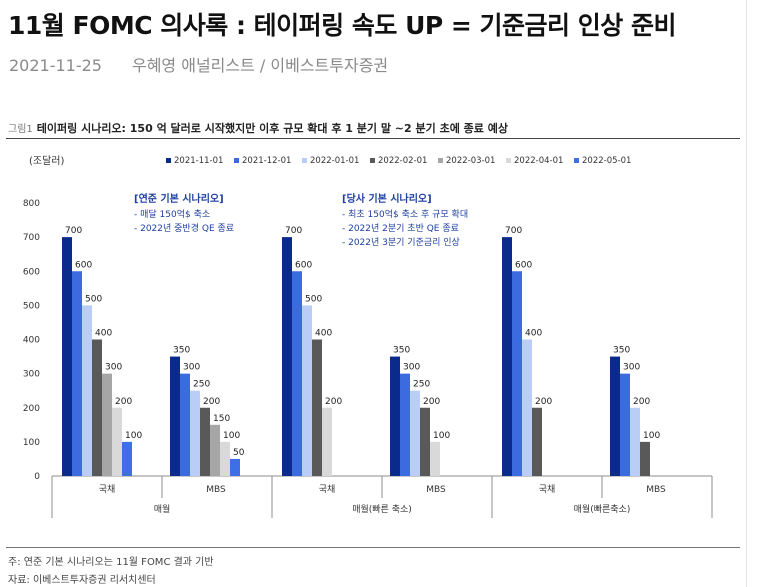 The height and width of the screenshot is (587, 757). What do you see at coordinates (179, 198) in the screenshot?
I see `annotation-heading: [연준 기본 시나리오]` at bounding box center [179, 198].